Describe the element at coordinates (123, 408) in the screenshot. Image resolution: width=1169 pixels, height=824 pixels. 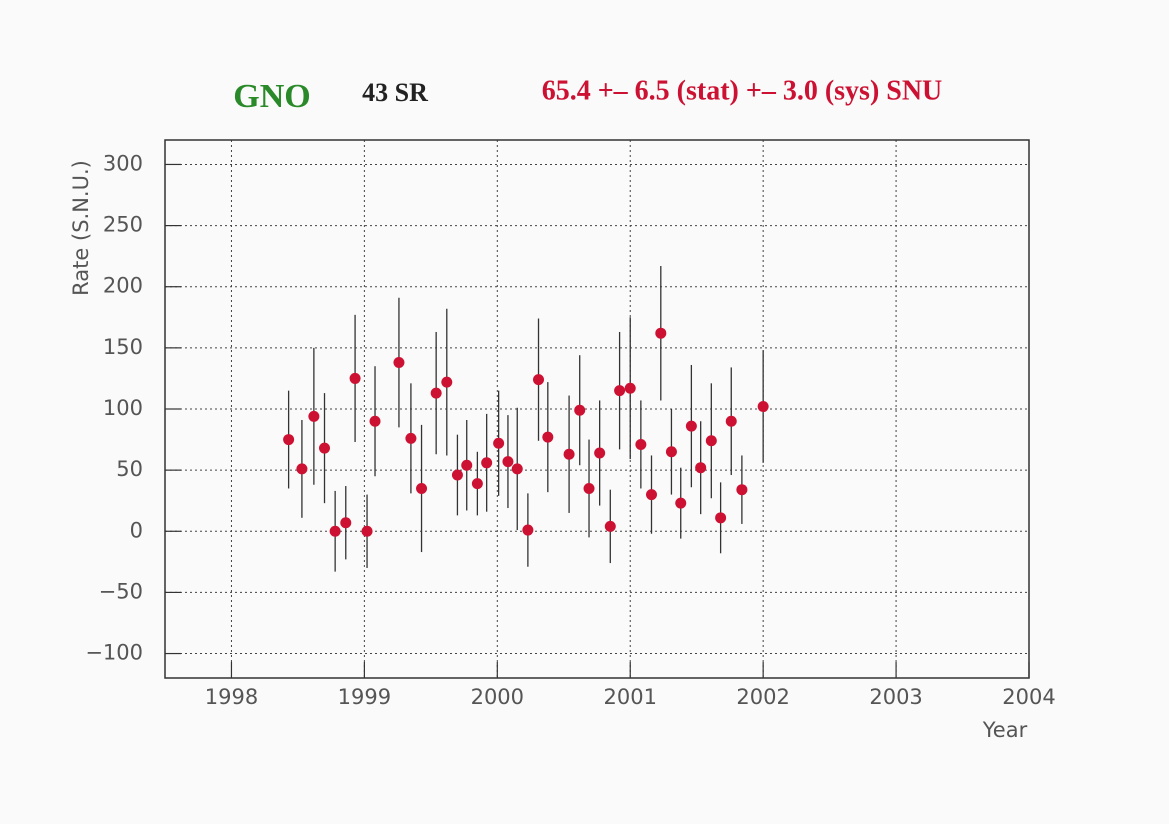
I see `y-tick-label: 100` at that location.